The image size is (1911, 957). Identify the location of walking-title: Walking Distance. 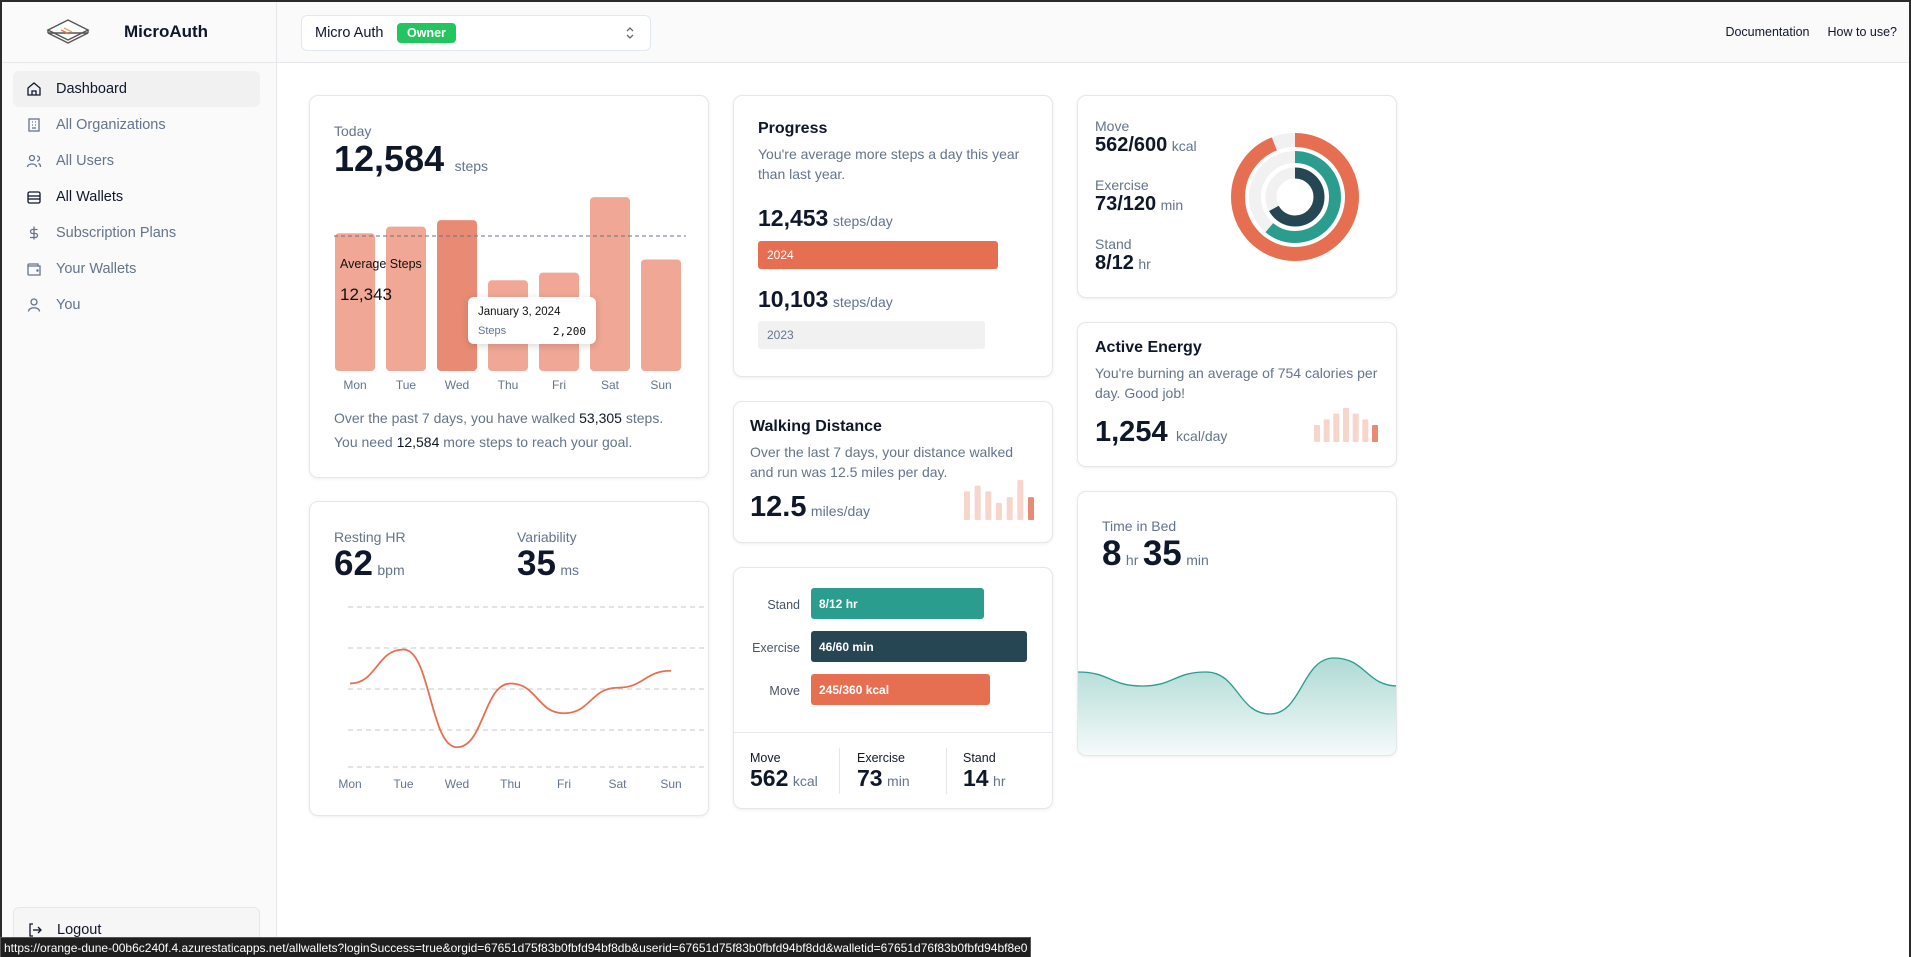
(816, 426).